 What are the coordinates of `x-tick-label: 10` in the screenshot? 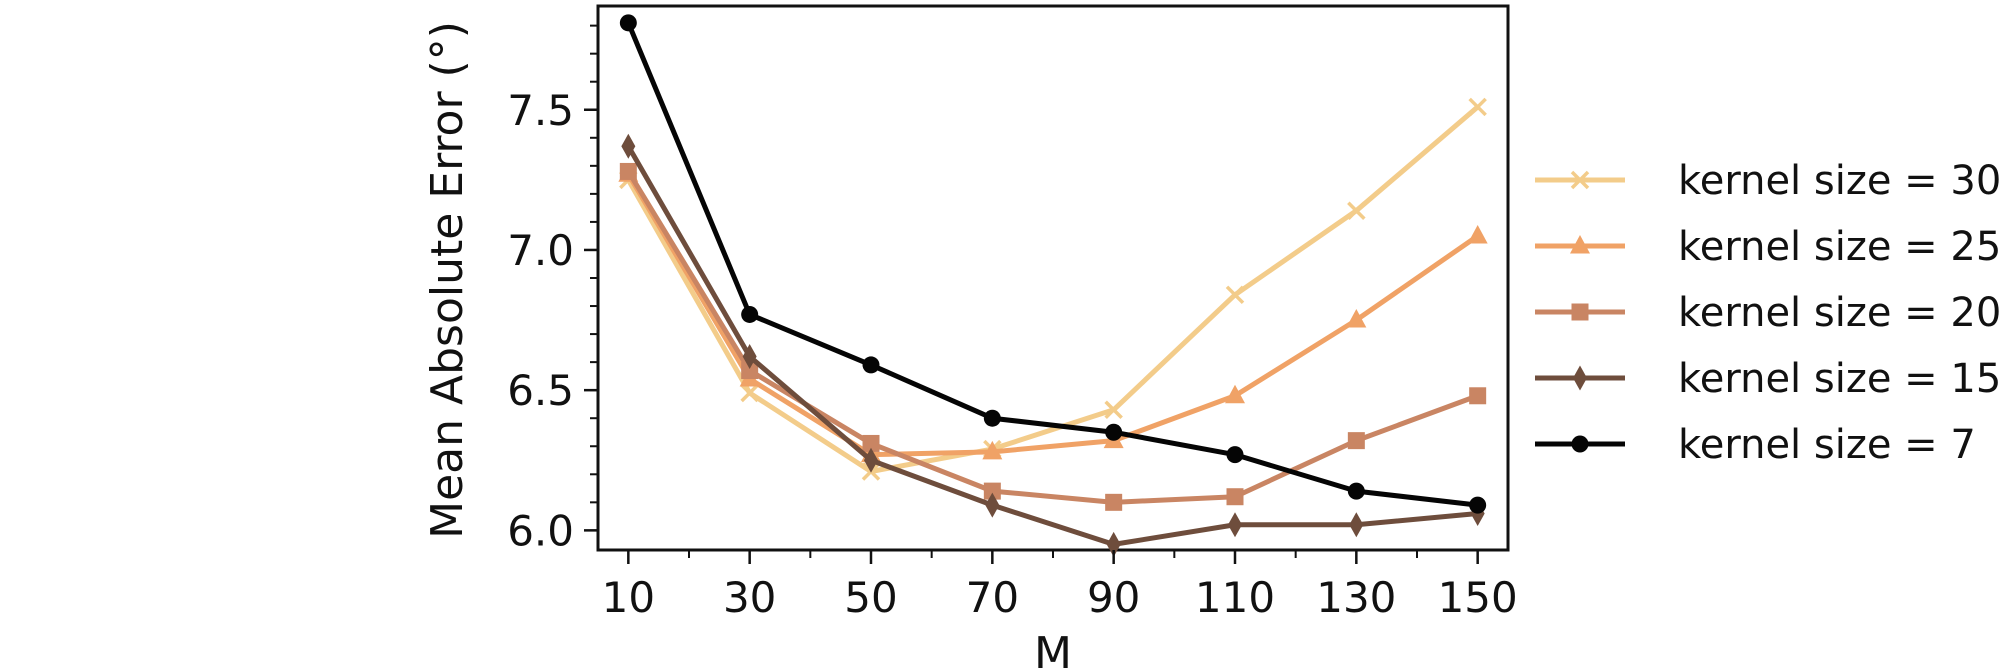 It's located at (628, 597).